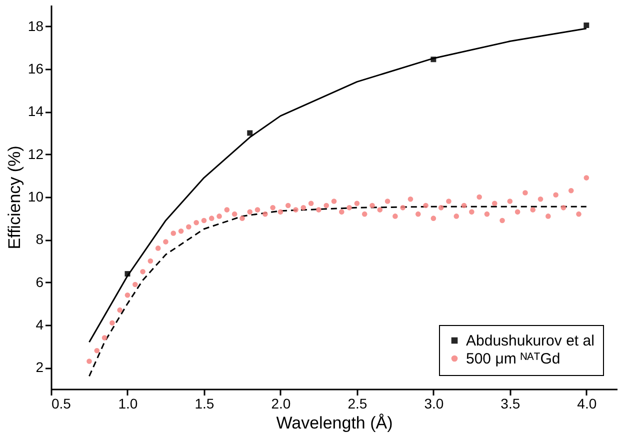 Image resolution: width=622 pixels, height=436 pixels. What do you see at coordinates (36, 196) in the screenshot?
I see `y-tick-label: 10` at bounding box center [36, 196].